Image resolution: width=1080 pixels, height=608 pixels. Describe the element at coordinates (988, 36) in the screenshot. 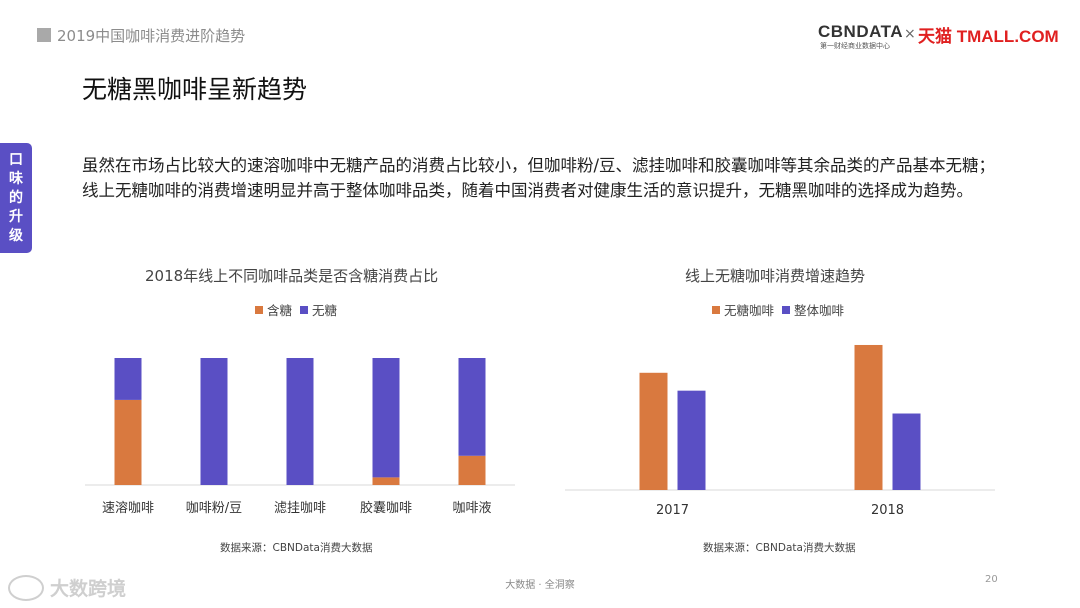

I see `tmall-logo: 天猫 TMALL.COM` at that location.